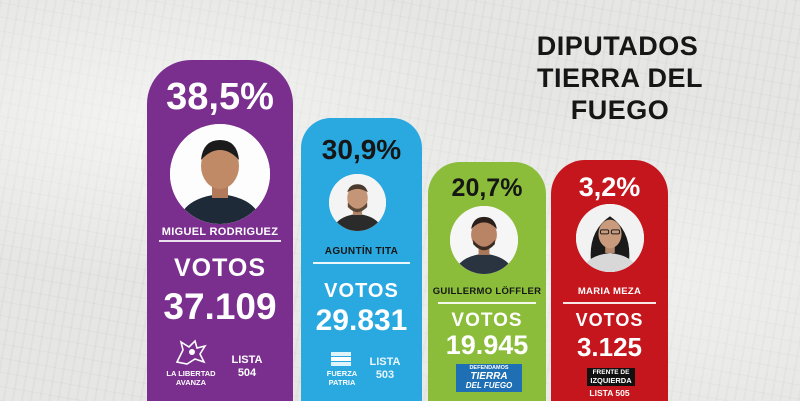 This screenshot has width=800, height=401. What do you see at coordinates (487, 291) in the screenshot?
I see `candidate-name: GUILLERMO LÖFFLER` at bounding box center [487, 291].